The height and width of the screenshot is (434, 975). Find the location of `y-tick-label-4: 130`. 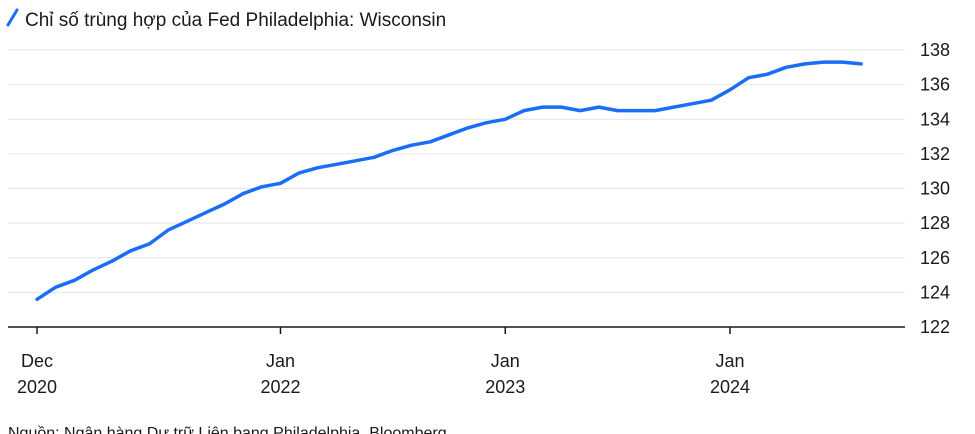

y-tick-label-4: 130 is located at coordinates (935, 189).